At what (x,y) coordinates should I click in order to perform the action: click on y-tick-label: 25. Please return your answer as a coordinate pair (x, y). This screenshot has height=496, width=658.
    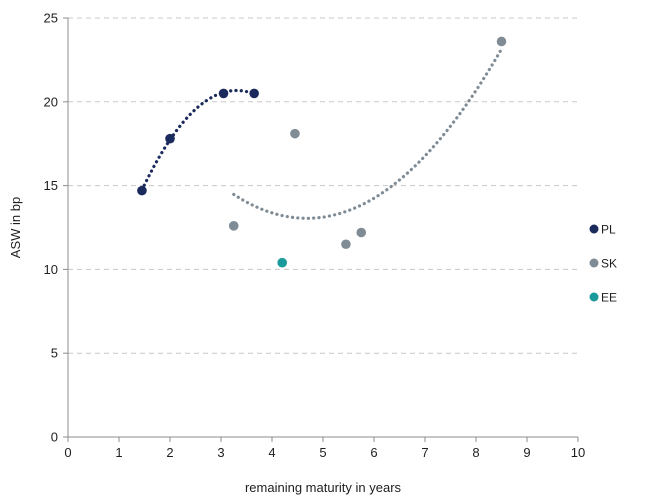
    Looking at the image, I should click on (51, 18).